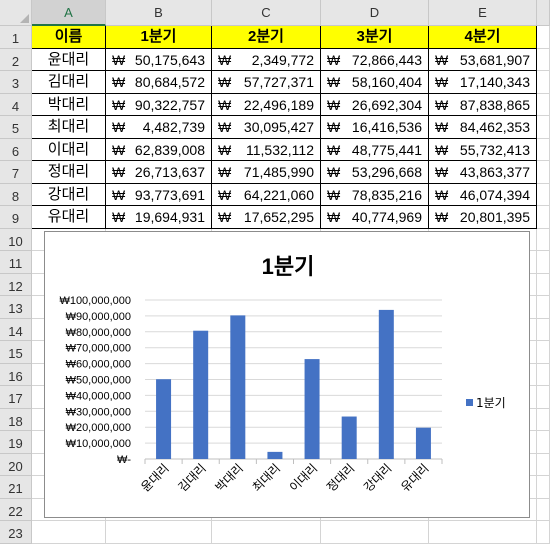  I want to click on row-header-10: 10, so click(16, 239).